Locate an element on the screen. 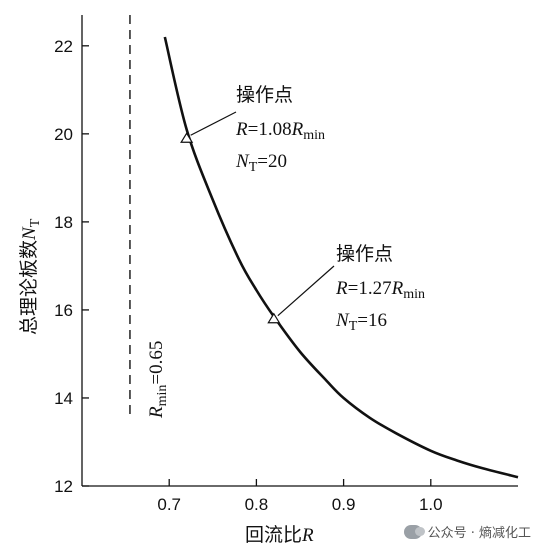  y-tick-label-0: 12 is located at coordinates (63, 486).